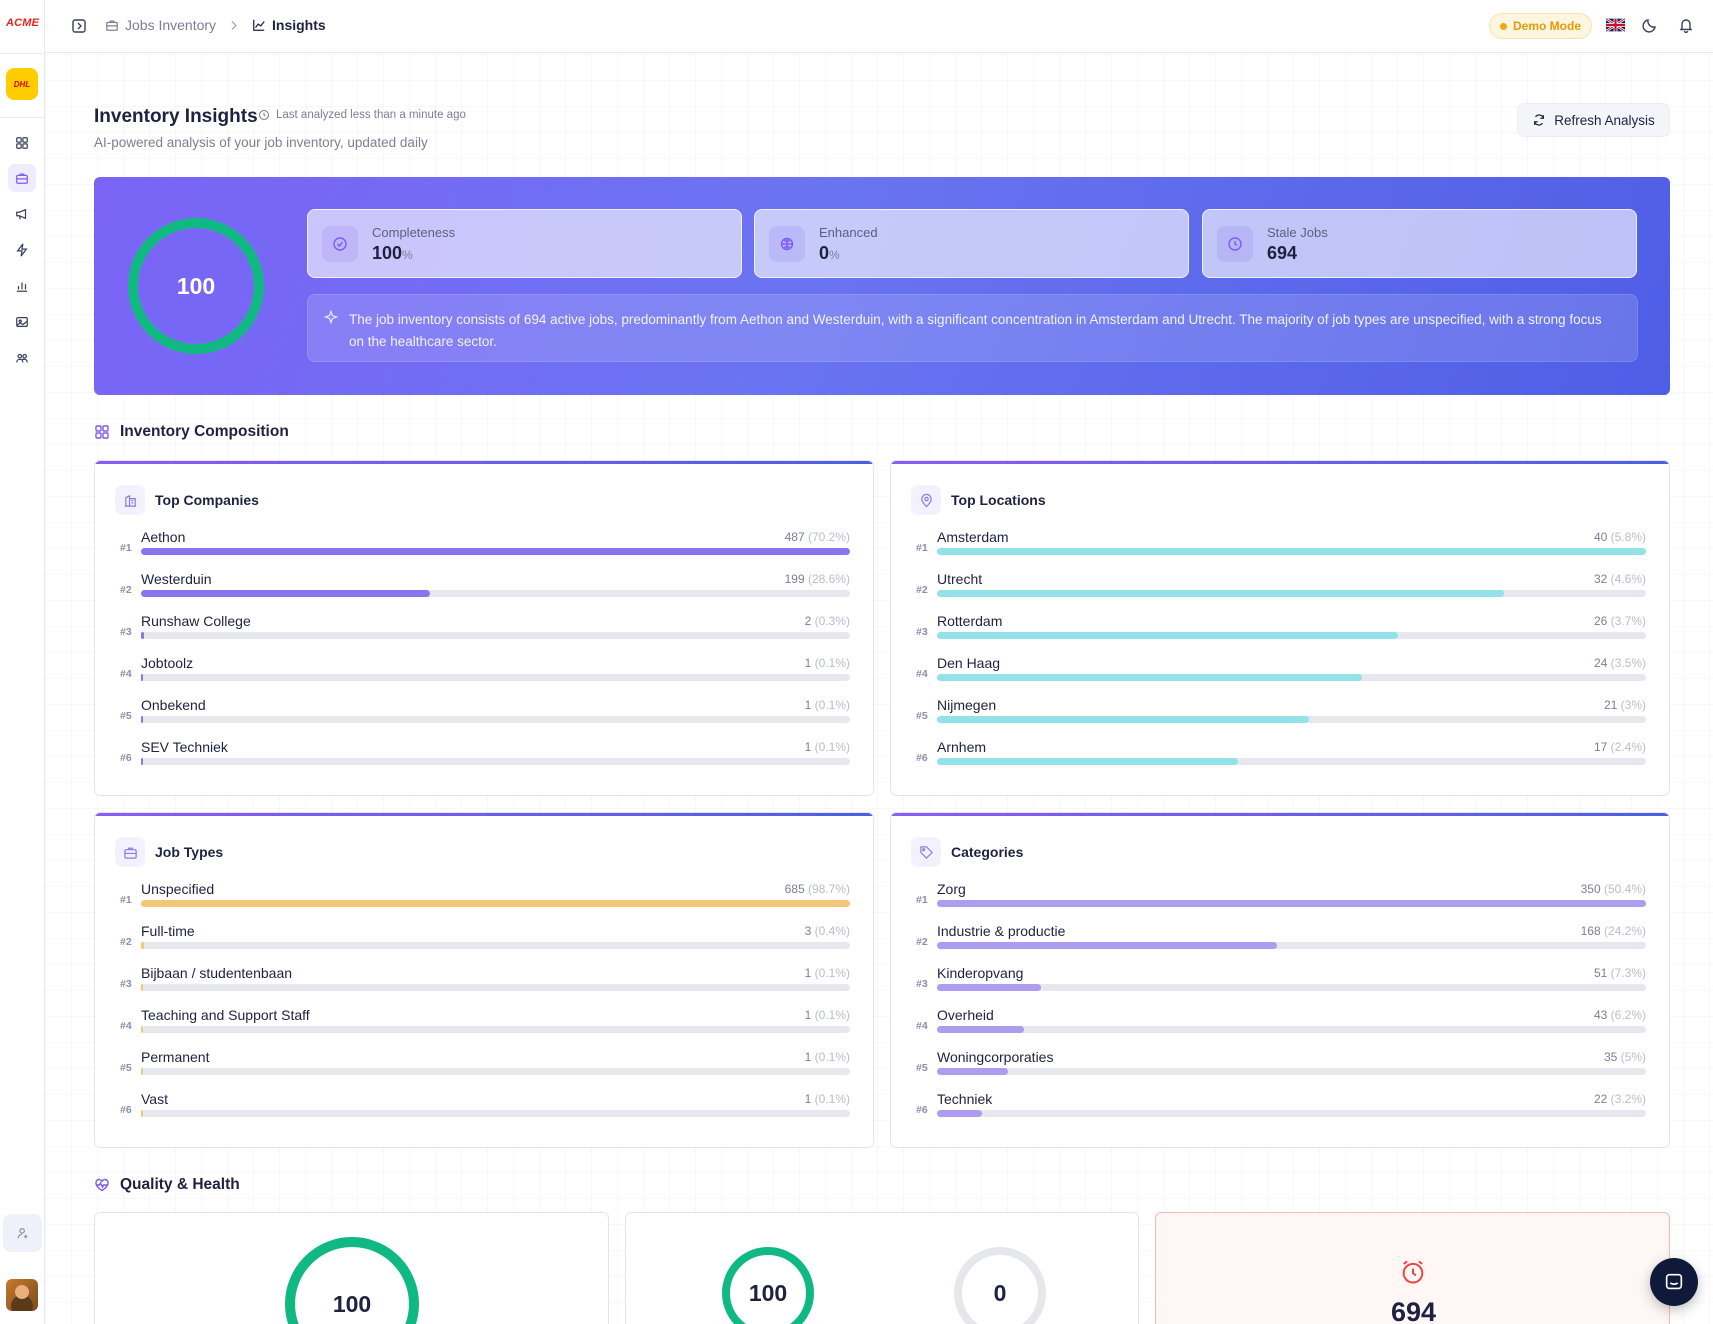  What do you see at coordinates (965, 1015) in the screenshot?
I see `item-name: Overheid` at bounding box center [965, 1015].